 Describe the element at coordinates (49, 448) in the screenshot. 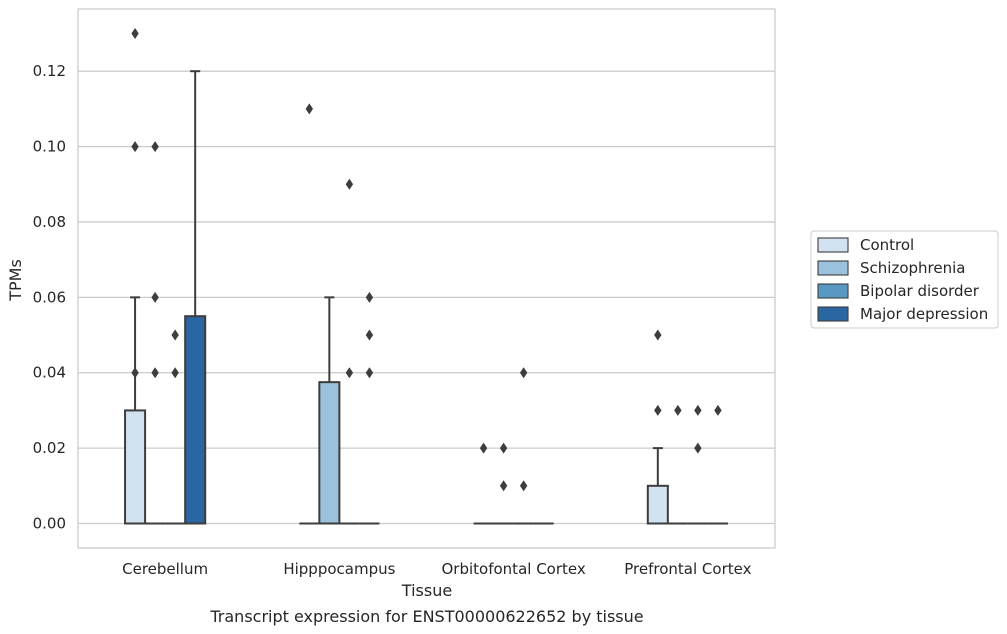

I see `y-tick-label: 0.02` at that location.